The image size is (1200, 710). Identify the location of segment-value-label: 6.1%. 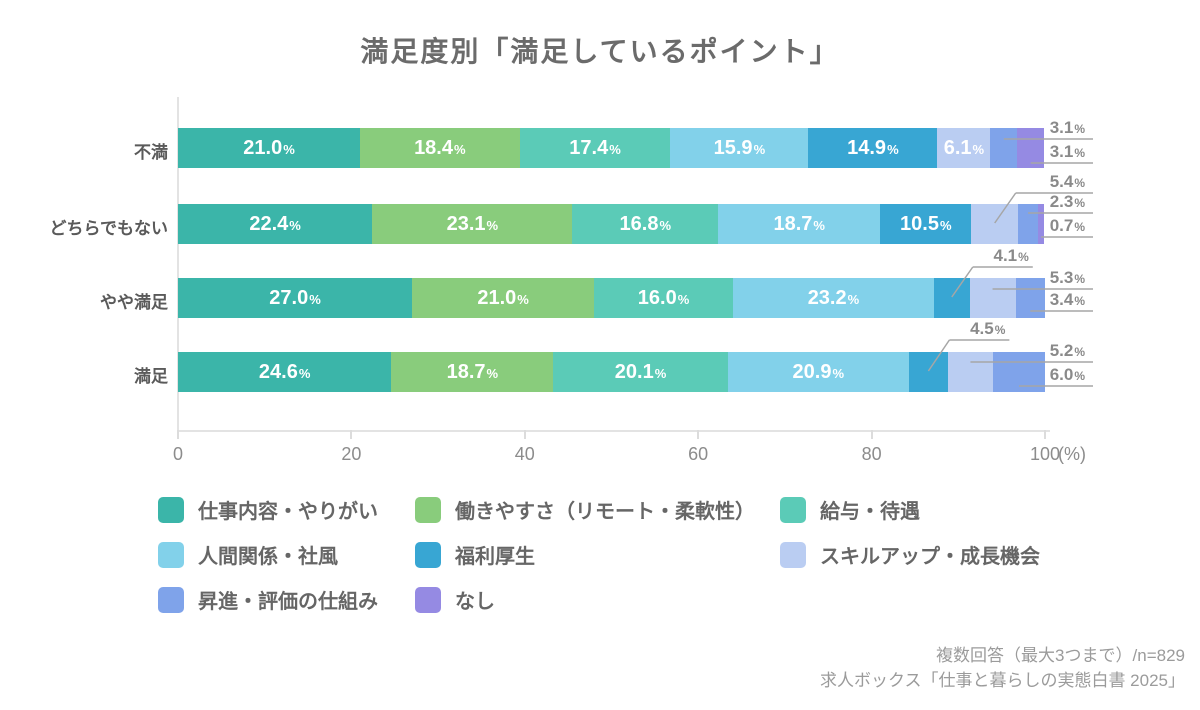
(964, 148).